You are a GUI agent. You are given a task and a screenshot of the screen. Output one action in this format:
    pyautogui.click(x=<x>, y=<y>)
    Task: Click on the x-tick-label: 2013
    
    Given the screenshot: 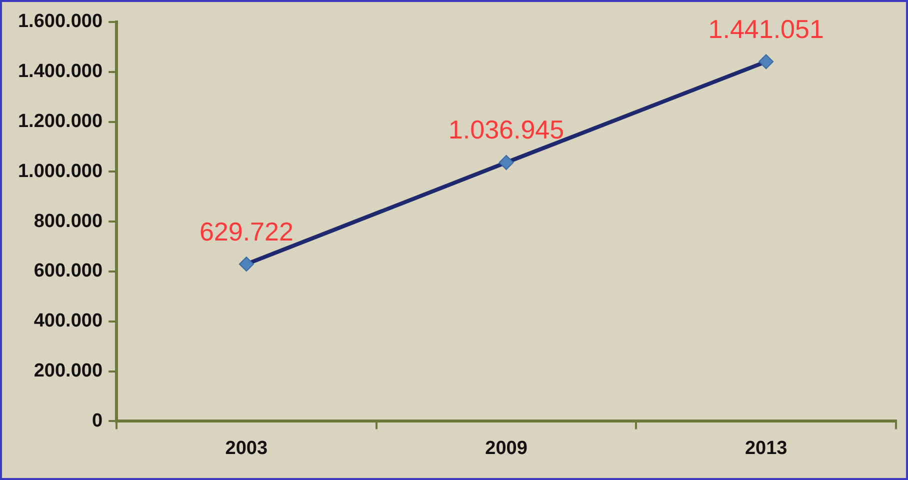 What is the action you would take?
    pyautogui.click(x=766, y=448)
    